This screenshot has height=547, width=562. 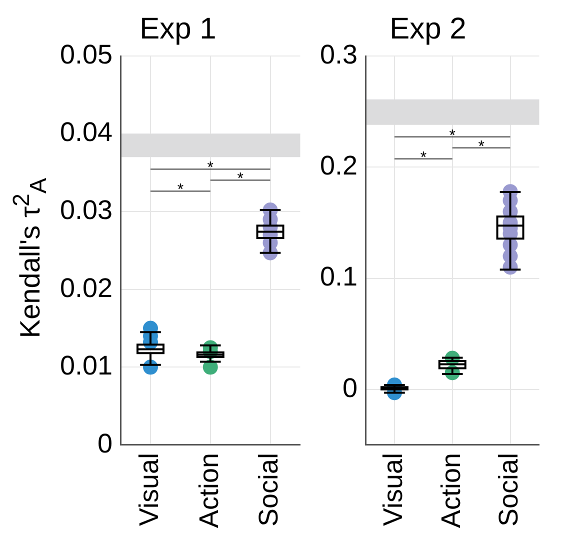 What do you see at coordinates (339, 165) in the screenshot?
I see `y-tick-label: 0.2` at bounding box center [339, 165].